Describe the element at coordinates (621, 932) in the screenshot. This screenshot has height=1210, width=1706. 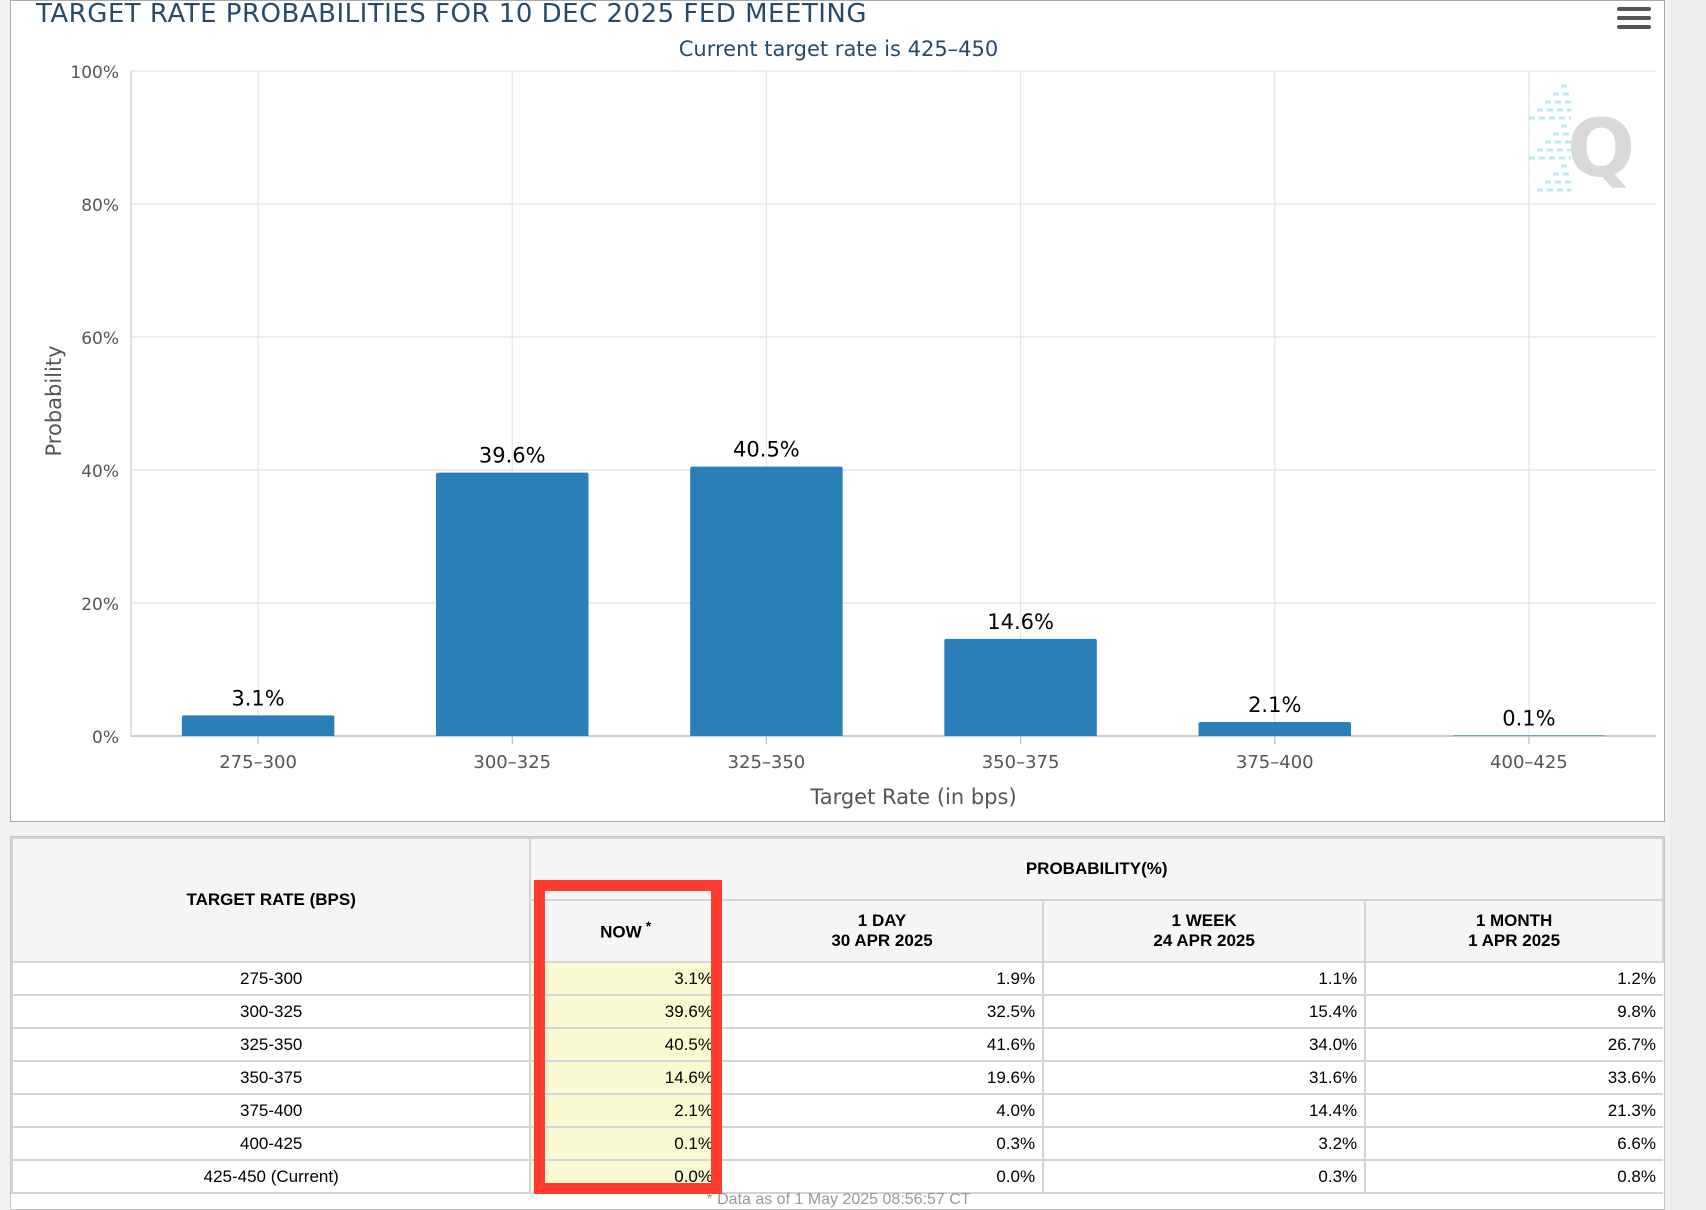
I see `column-header-label: NOW` at that location.